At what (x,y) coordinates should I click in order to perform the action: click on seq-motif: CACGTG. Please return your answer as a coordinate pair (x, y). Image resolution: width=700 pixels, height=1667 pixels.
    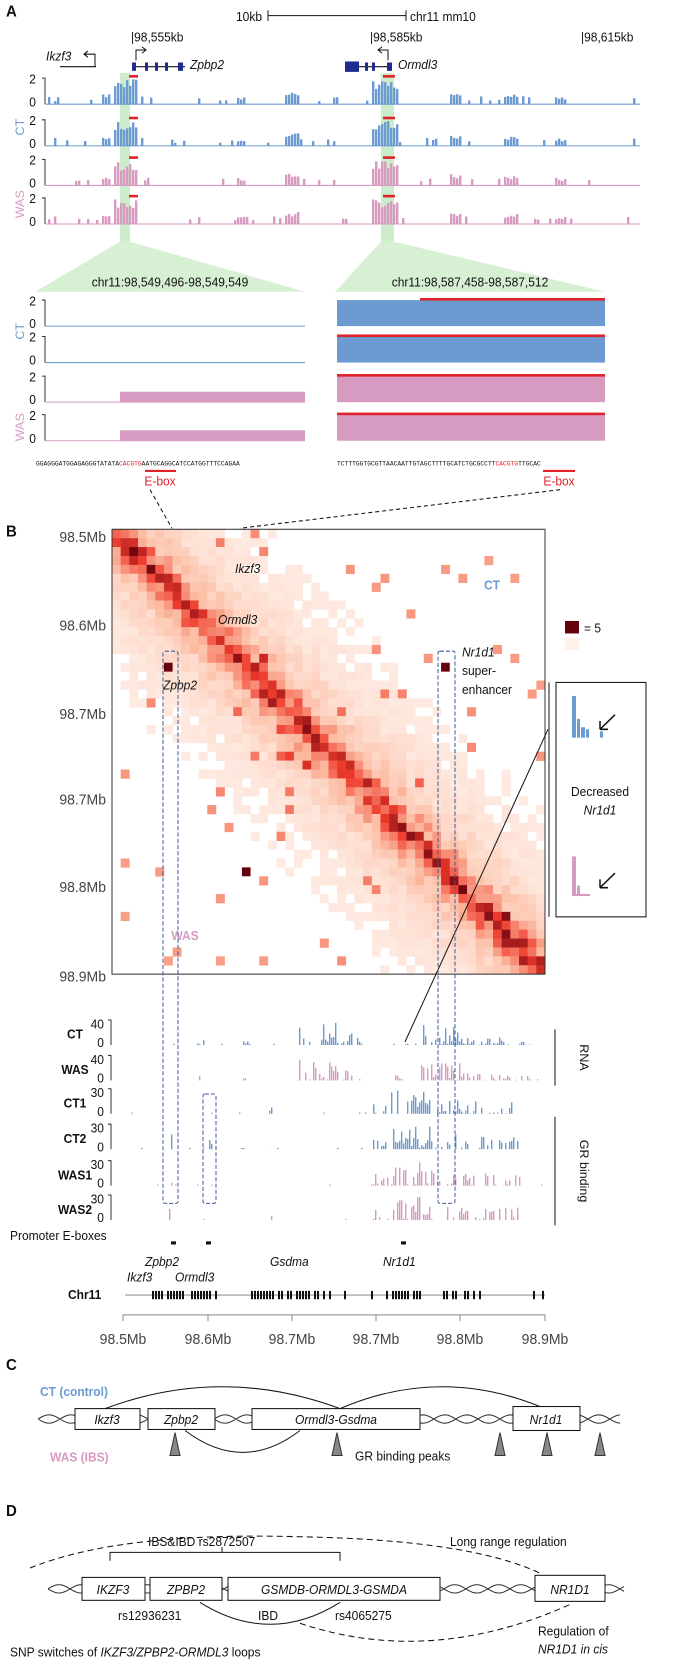
    Looking at the image, I should click on (507, 464).